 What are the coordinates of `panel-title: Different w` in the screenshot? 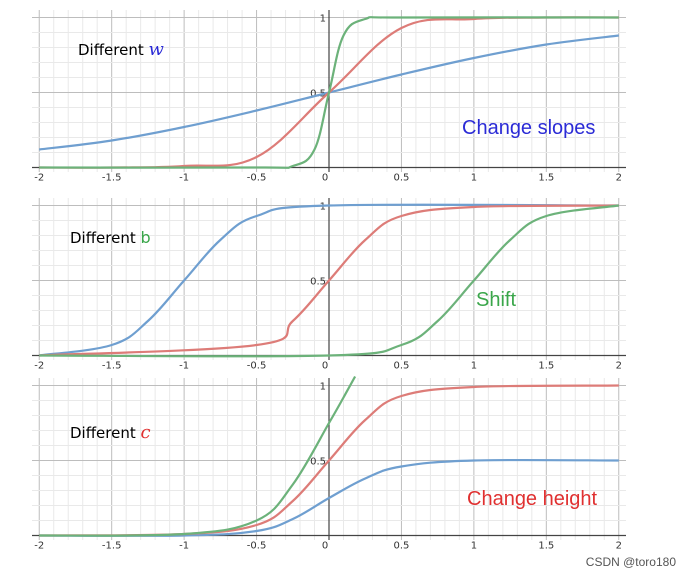 It's located at (121, 49).